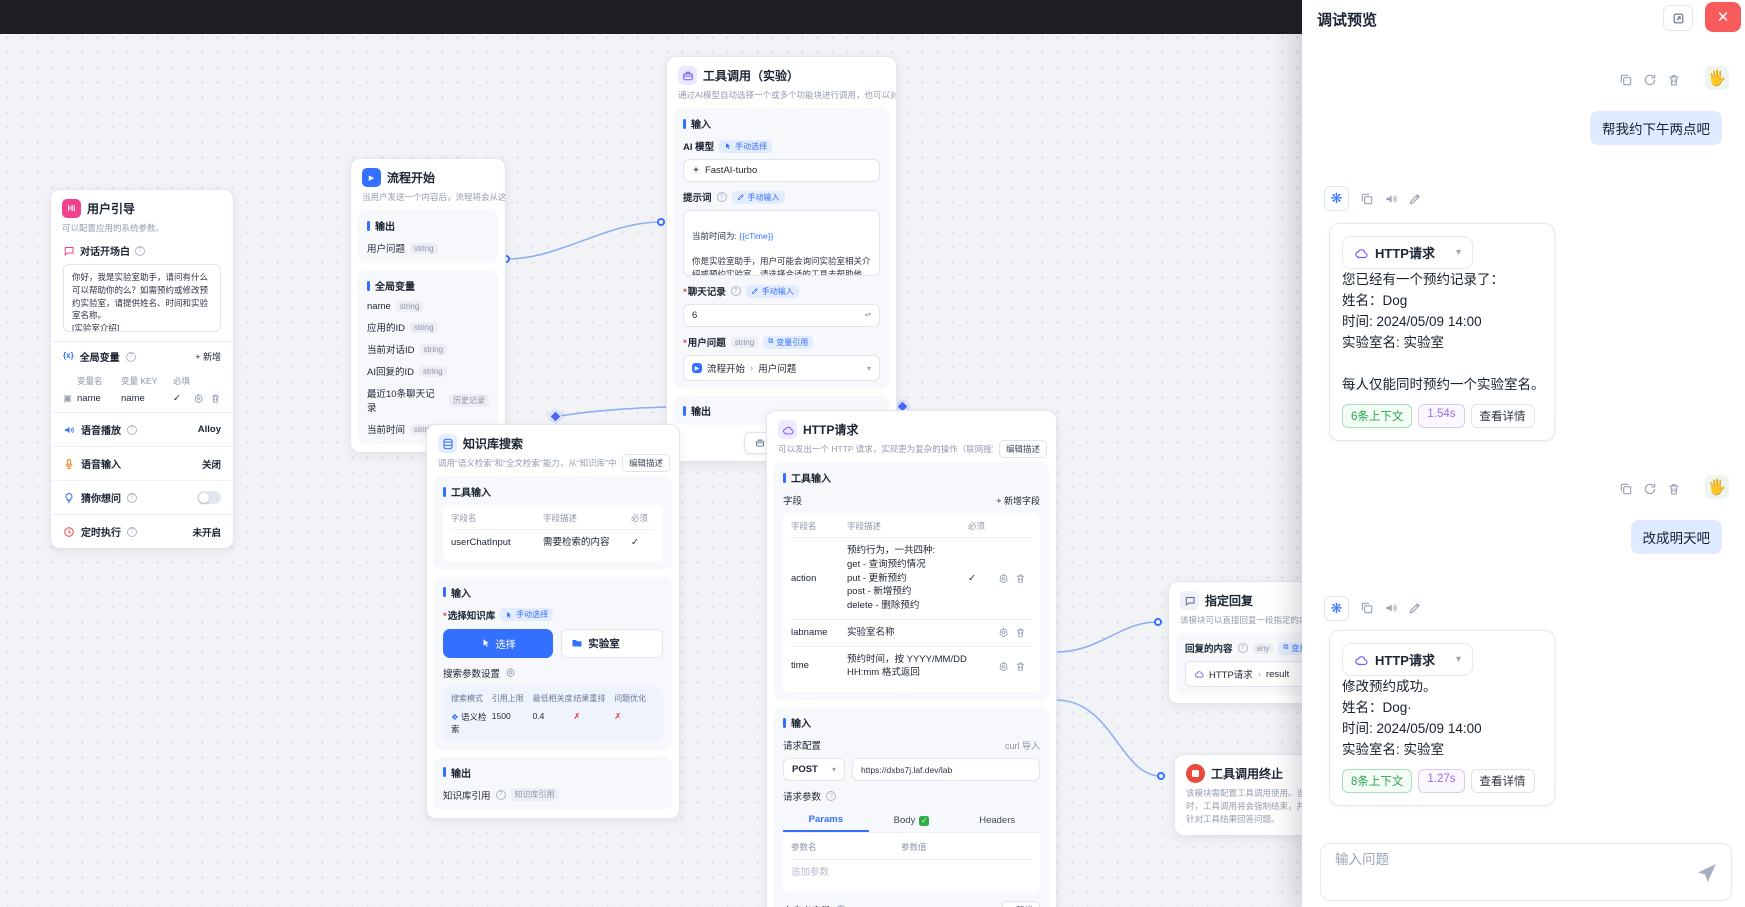 This screenshot has width=1745, height=907. Describe the element at coordinates (911, 821) in the screenshot. I see `tab-body: Body ✓` at that location.